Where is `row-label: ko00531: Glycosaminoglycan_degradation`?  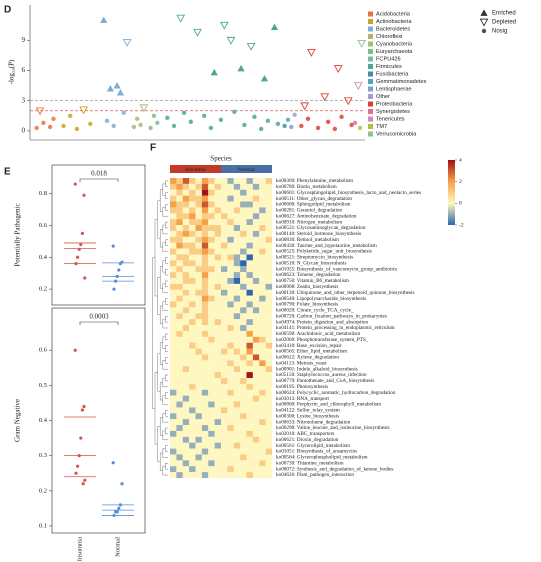 row-label: ko00531: Glycosaminoglycan_degradation is located at coordinates (321, 228).